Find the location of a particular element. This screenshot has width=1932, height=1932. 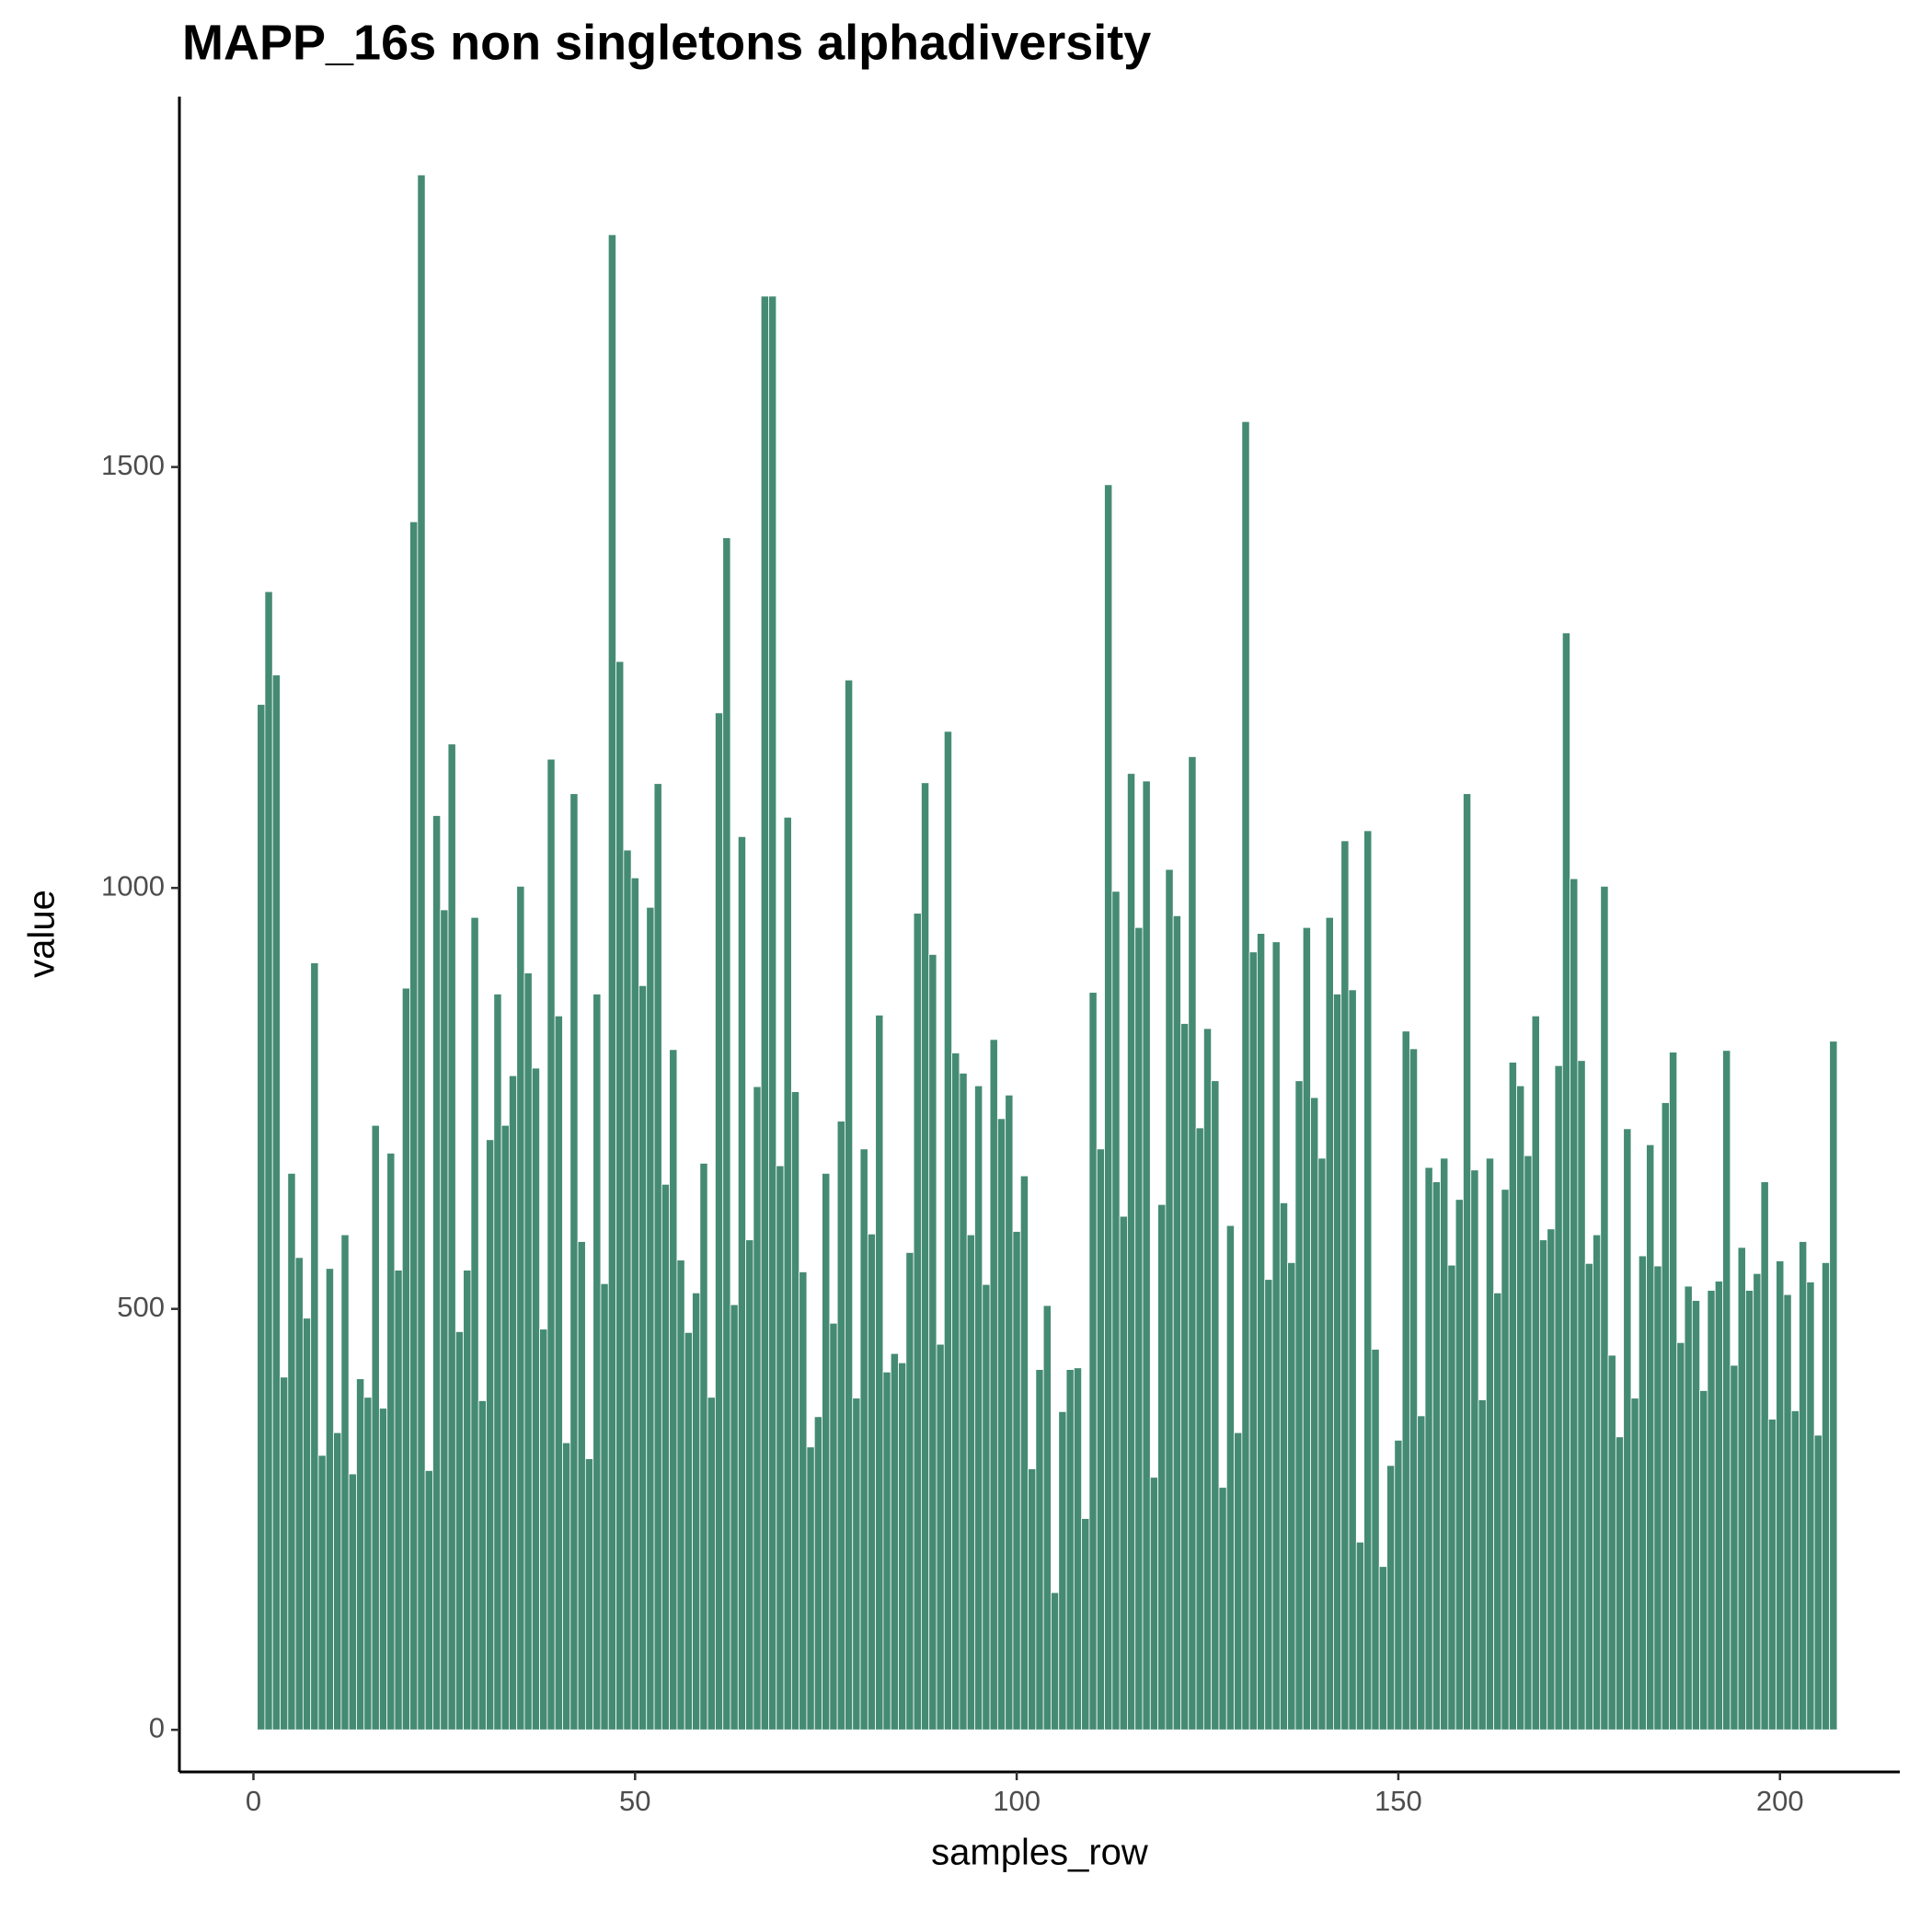

x-axis-label: samples_row is located at coordinates (1039, 1853).